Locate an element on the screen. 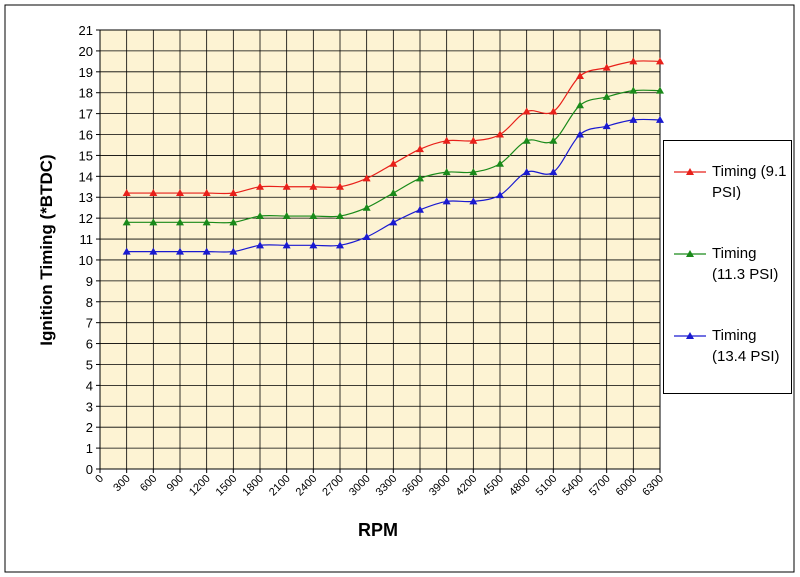 The image size is (800, 577). y-tick-label: 11 is located at coordinates (87, 239).